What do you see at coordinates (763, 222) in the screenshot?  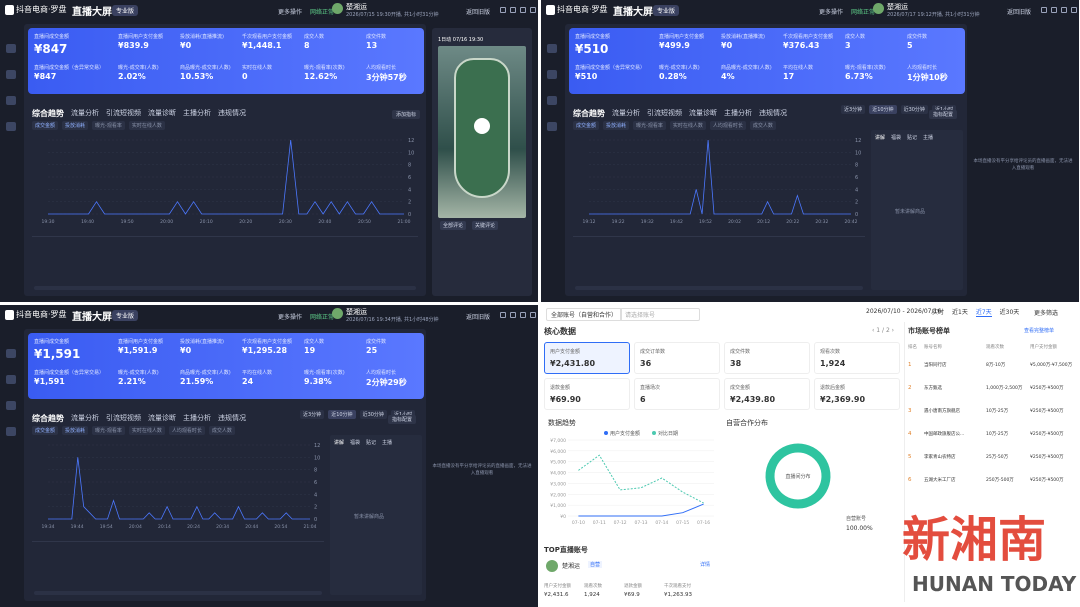 I see `x-tick-label: 20:12` at bounding box center [763, 222].